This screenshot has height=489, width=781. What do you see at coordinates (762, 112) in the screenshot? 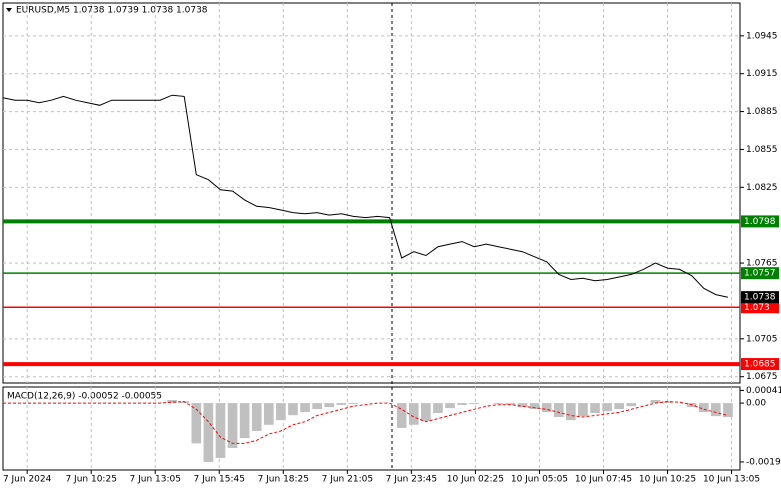
I see `y-tick-label: 1.0885` at bounding box center [762, 112].